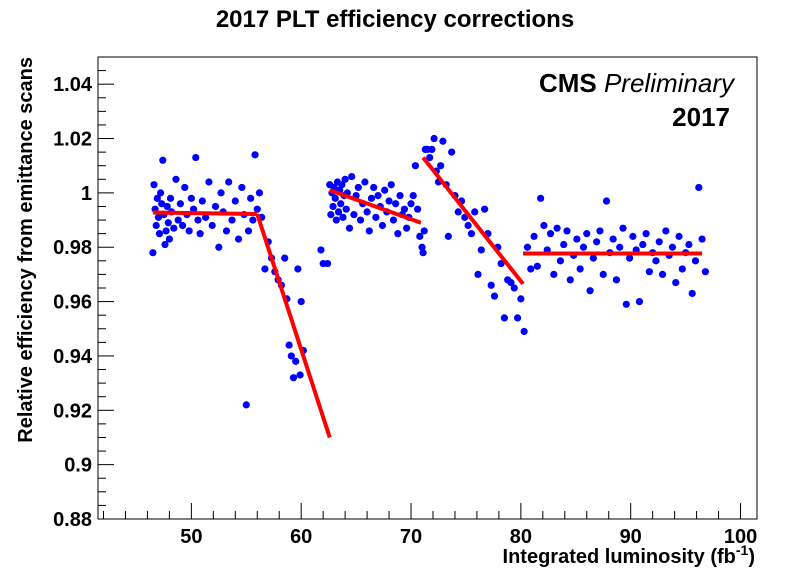  Describe the element at coordinates (83, 293) in the screenshot. I see `y-axis-ticks: 0.88 0.9 0.92 0.94 0.96 0.98 1 1.02 1.04` at that location.